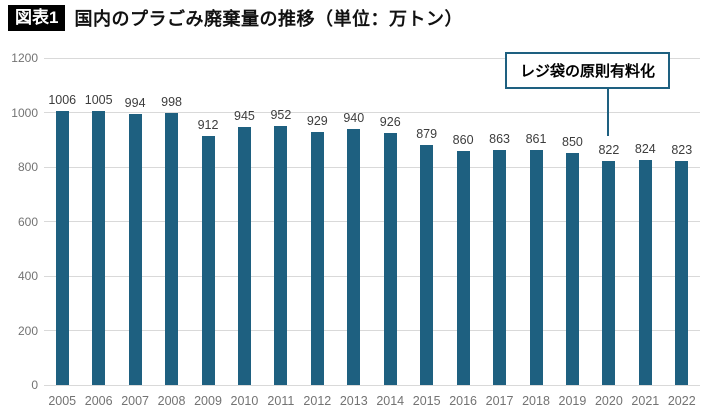 The image size is (710, 417). I want to click on value-label-2010: 945, so click(244, 116).